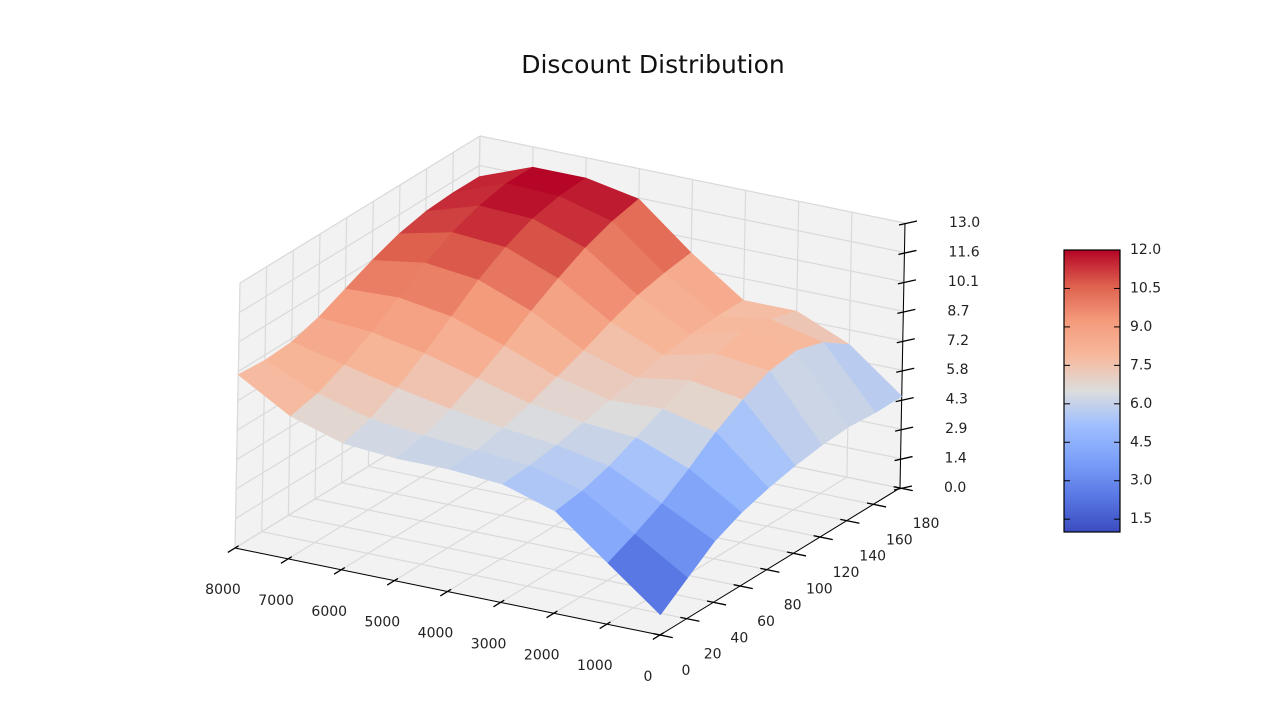 The width and height of the screenshot is (1280, 720). Describe the element at coordinates (872, 557) in the screenshot. I see `y-tick-label: 140` at that location.